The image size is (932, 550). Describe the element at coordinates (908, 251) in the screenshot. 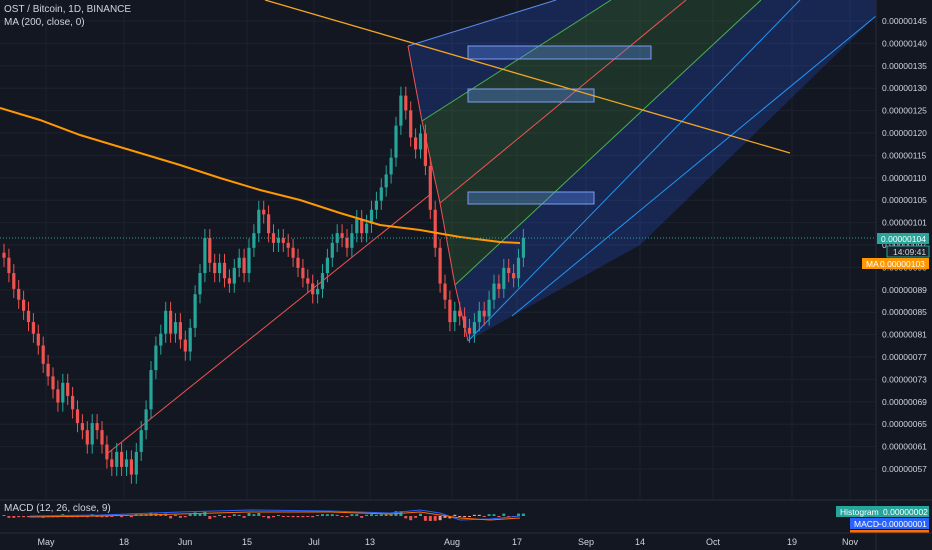

I see `countdown-tag` at that location.